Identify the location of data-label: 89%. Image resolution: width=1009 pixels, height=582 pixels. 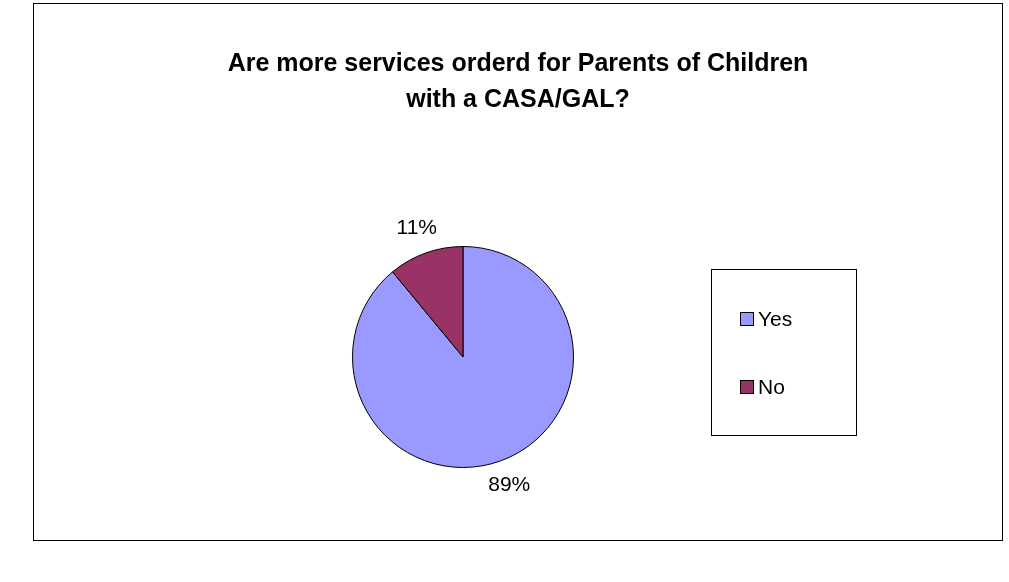
(509, 484).